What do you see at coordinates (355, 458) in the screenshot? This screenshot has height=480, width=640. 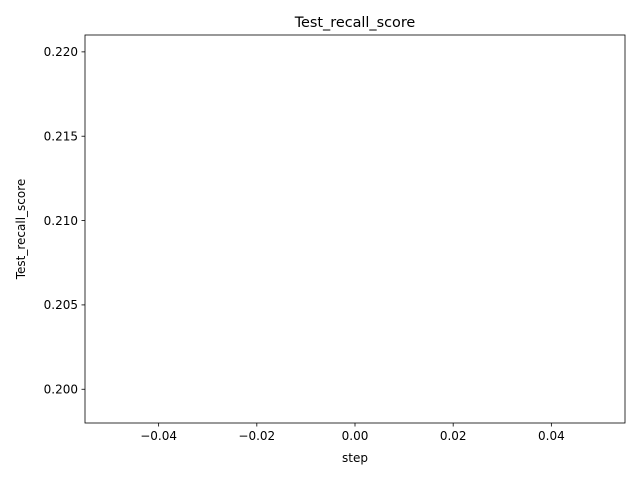 I see `x-axis-label: step` at bounding box center [355, 458].